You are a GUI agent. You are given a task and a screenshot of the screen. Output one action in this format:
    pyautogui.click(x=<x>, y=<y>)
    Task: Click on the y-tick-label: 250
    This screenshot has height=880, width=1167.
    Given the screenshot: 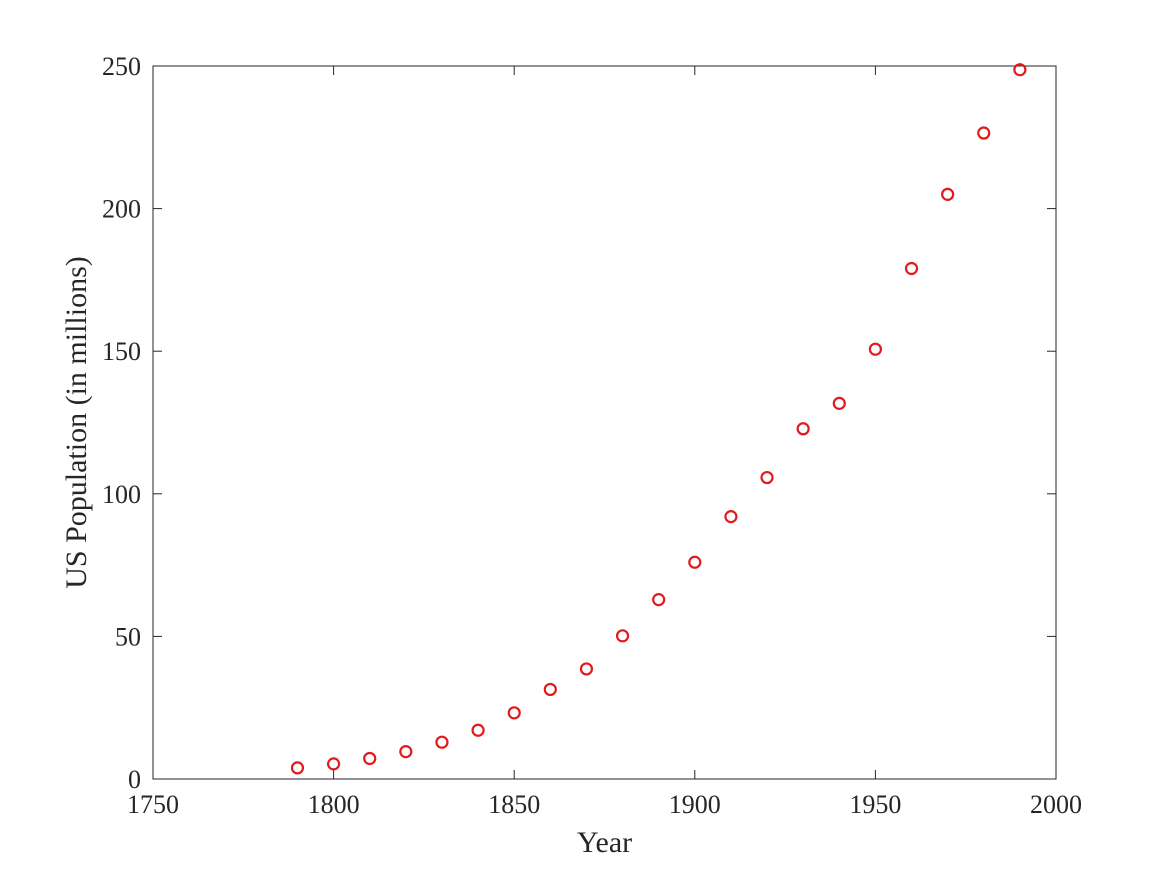 What is the action you would take?
    pyautogui.click(x=121, y=66)
    